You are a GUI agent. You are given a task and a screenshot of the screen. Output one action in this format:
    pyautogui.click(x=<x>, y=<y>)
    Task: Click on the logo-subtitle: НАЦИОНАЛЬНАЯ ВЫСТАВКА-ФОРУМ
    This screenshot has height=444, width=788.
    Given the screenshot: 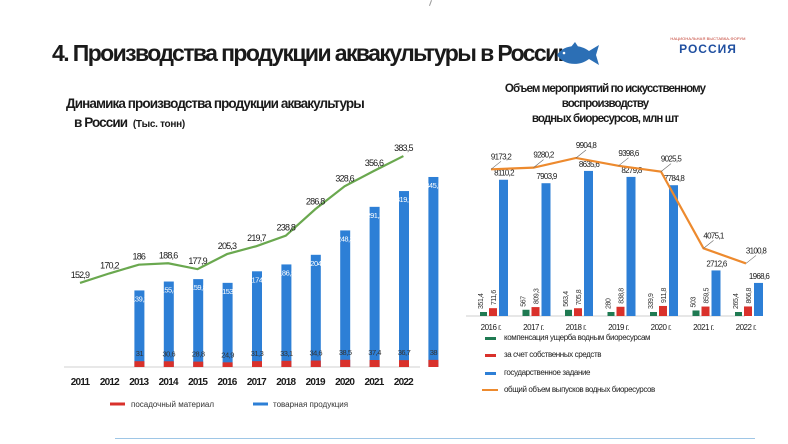 What is the action you would take?
    pyautogui.click(x=708, y=38)
    